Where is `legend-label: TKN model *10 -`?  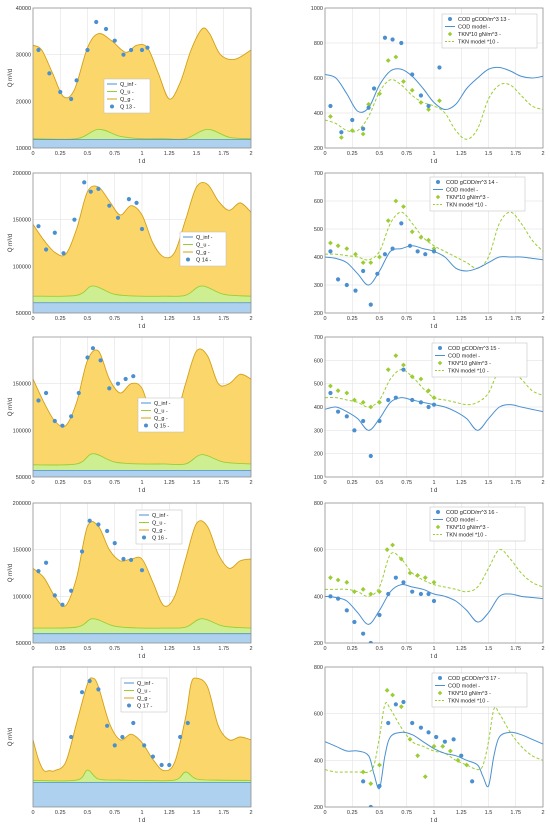
legend-label: TKN model *10 - is located at coordinates (468, 372).